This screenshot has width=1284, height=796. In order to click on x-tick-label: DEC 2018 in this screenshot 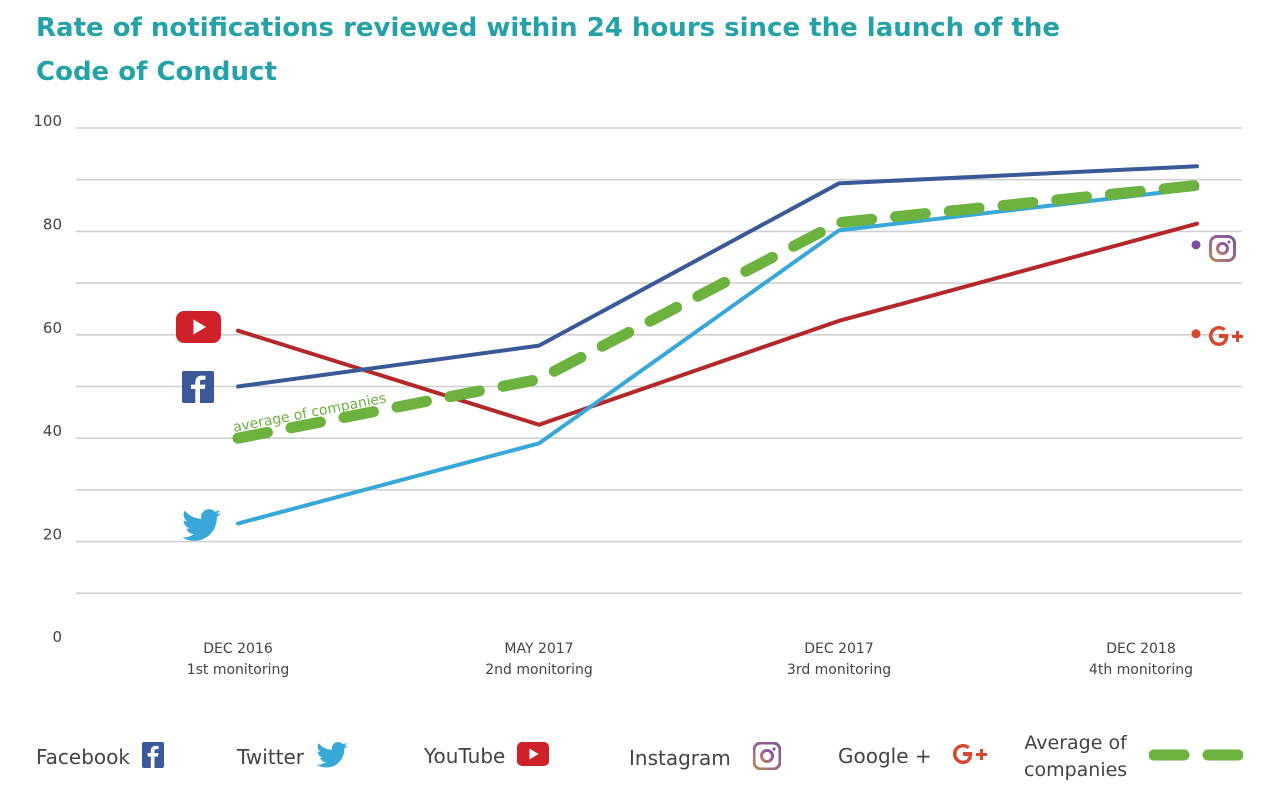, I will do `click(1140, 649)`.